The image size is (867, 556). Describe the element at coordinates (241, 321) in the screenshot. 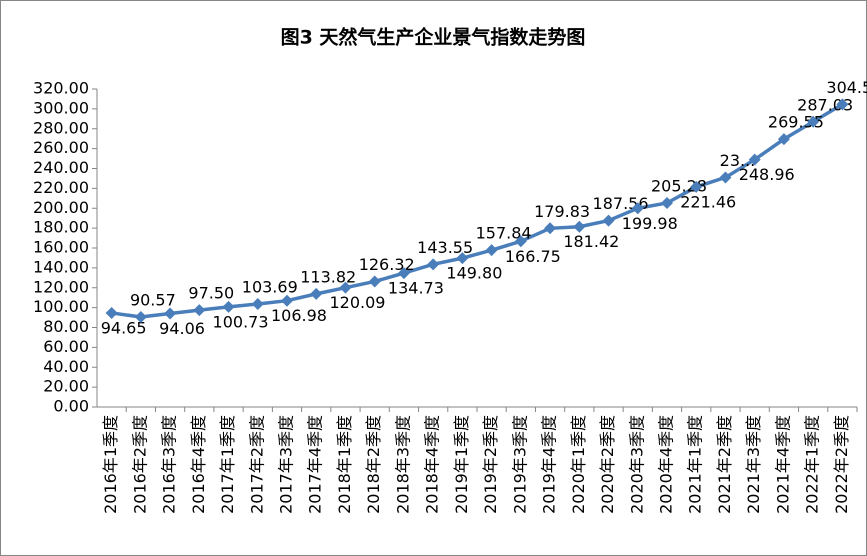

I see `data-label: 100.73` at that location.